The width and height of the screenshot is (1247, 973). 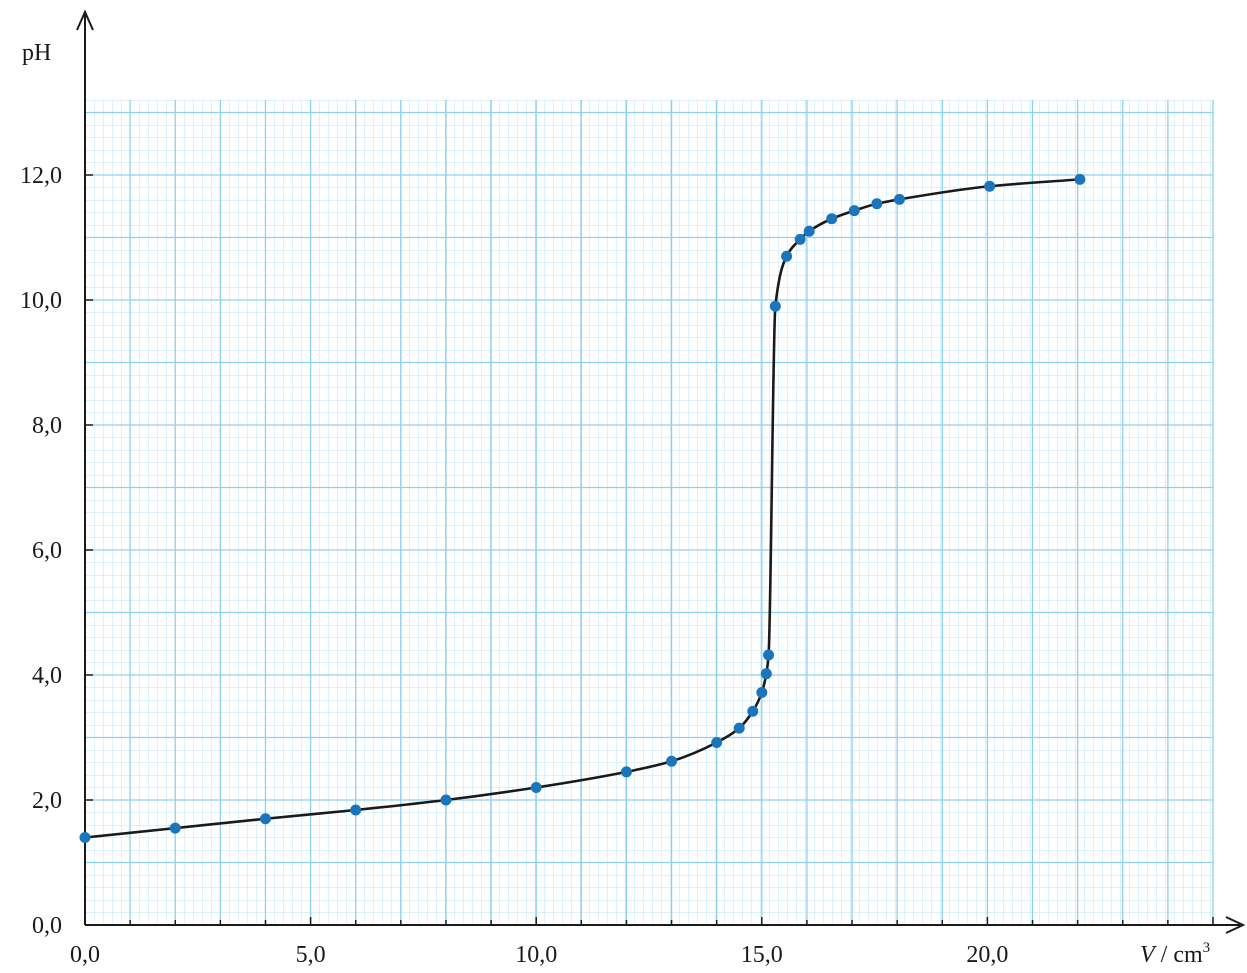 I want to click on x-tick-label: 10,0, so click(x=536, y=955).